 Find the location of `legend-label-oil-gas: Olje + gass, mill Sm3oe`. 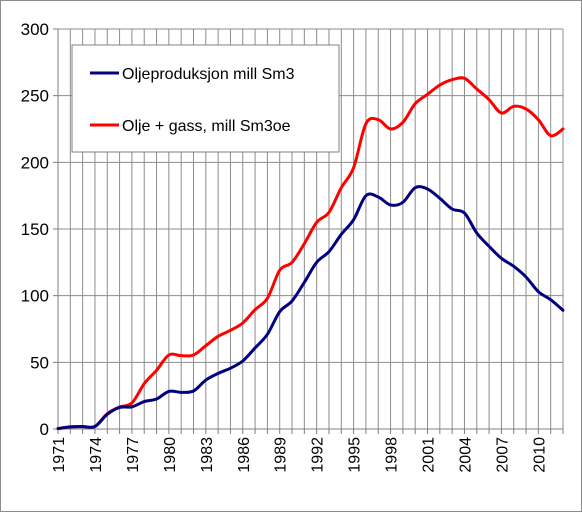

legend-label-oil-gas: Olje + gass, mill Sm3oe is located at coordinates (206, 126).